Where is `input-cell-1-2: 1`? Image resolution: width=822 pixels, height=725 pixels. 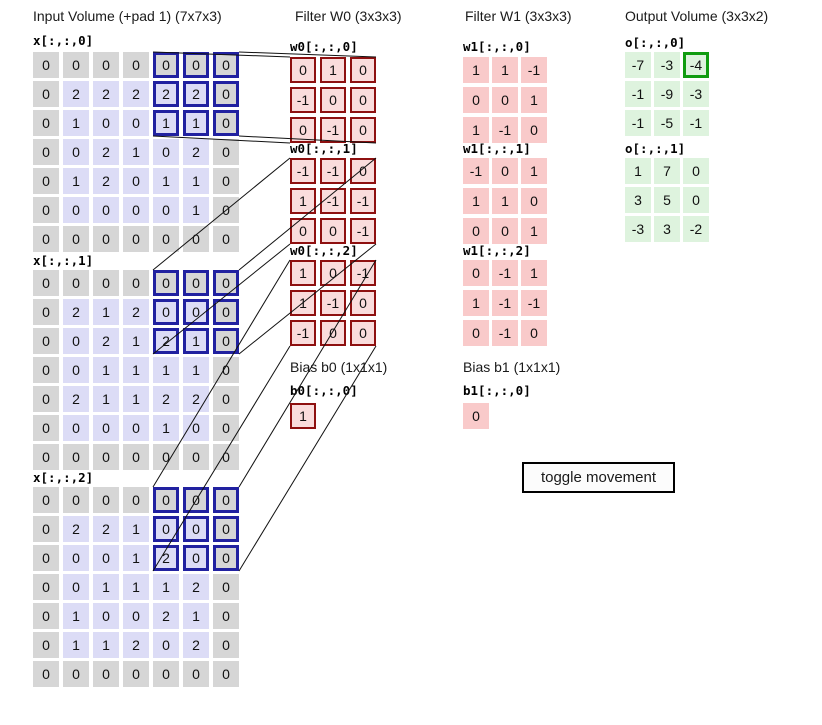 input-cell-1-2: 1 is located at coordinates (106, 312).